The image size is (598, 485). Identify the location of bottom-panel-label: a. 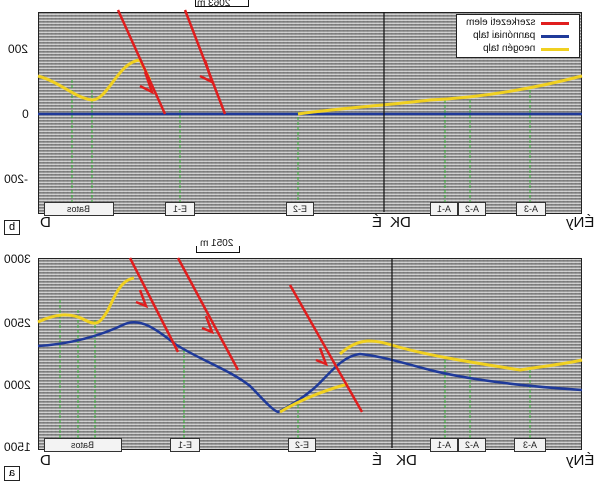
(12, 473).